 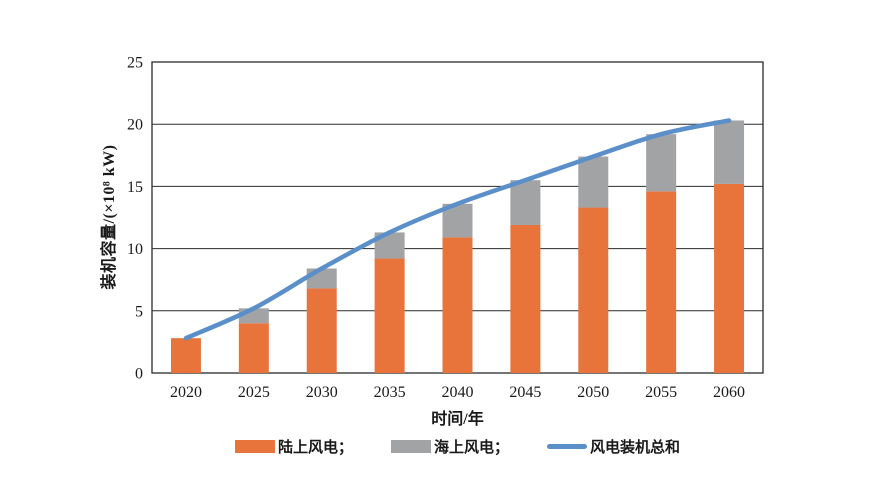 I want to click on y-tick-label-5: 5, so click(x=139, y=311).